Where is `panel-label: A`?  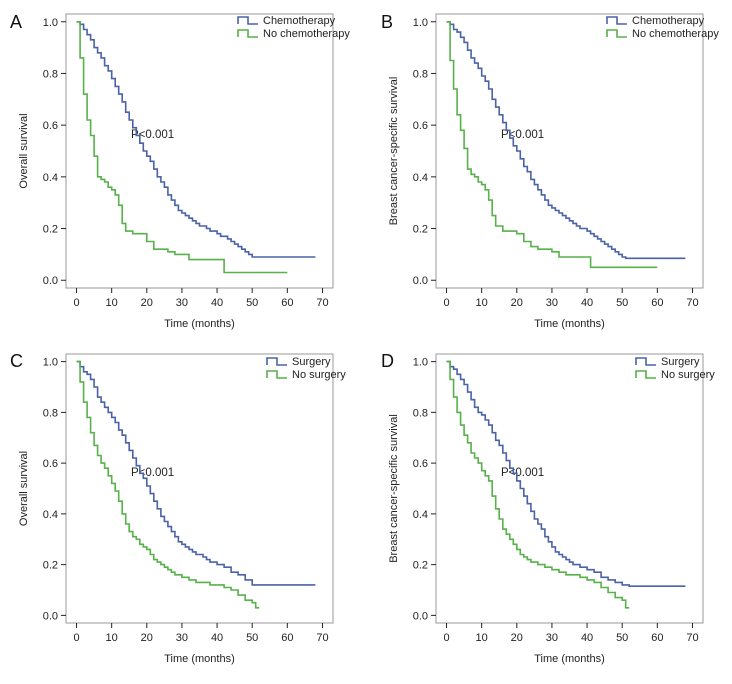 panel-label: A is located at coordinates (16, 22).